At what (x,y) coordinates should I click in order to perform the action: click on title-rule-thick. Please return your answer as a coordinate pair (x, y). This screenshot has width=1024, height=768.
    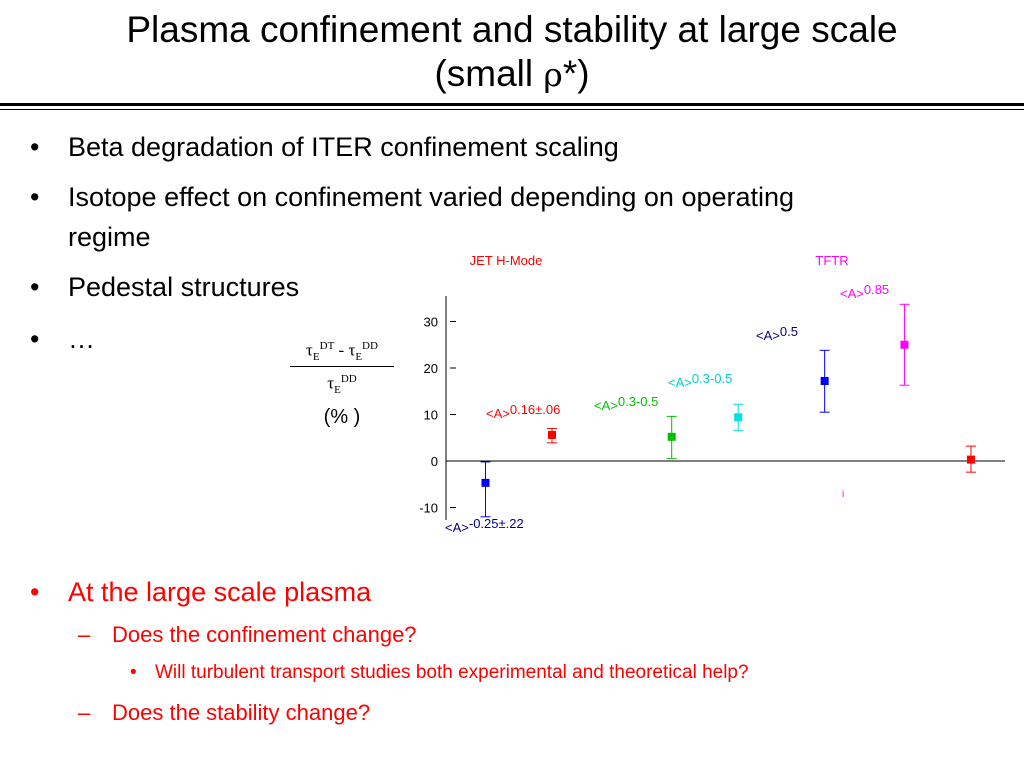
    Looking at the image, I should click on (512, 104).